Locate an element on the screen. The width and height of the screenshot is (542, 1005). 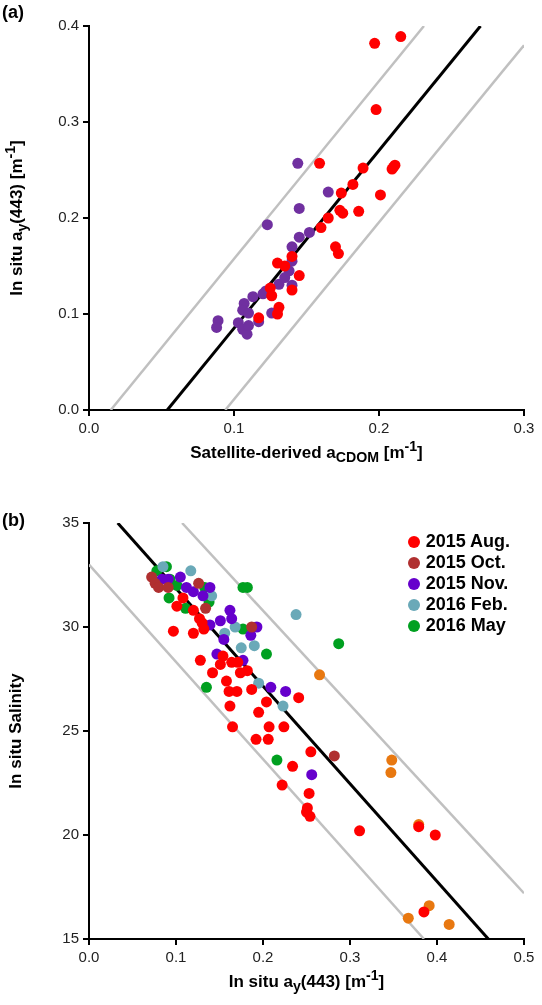
legend-label: 2016 Feb. is located at coordinates (466, 604).